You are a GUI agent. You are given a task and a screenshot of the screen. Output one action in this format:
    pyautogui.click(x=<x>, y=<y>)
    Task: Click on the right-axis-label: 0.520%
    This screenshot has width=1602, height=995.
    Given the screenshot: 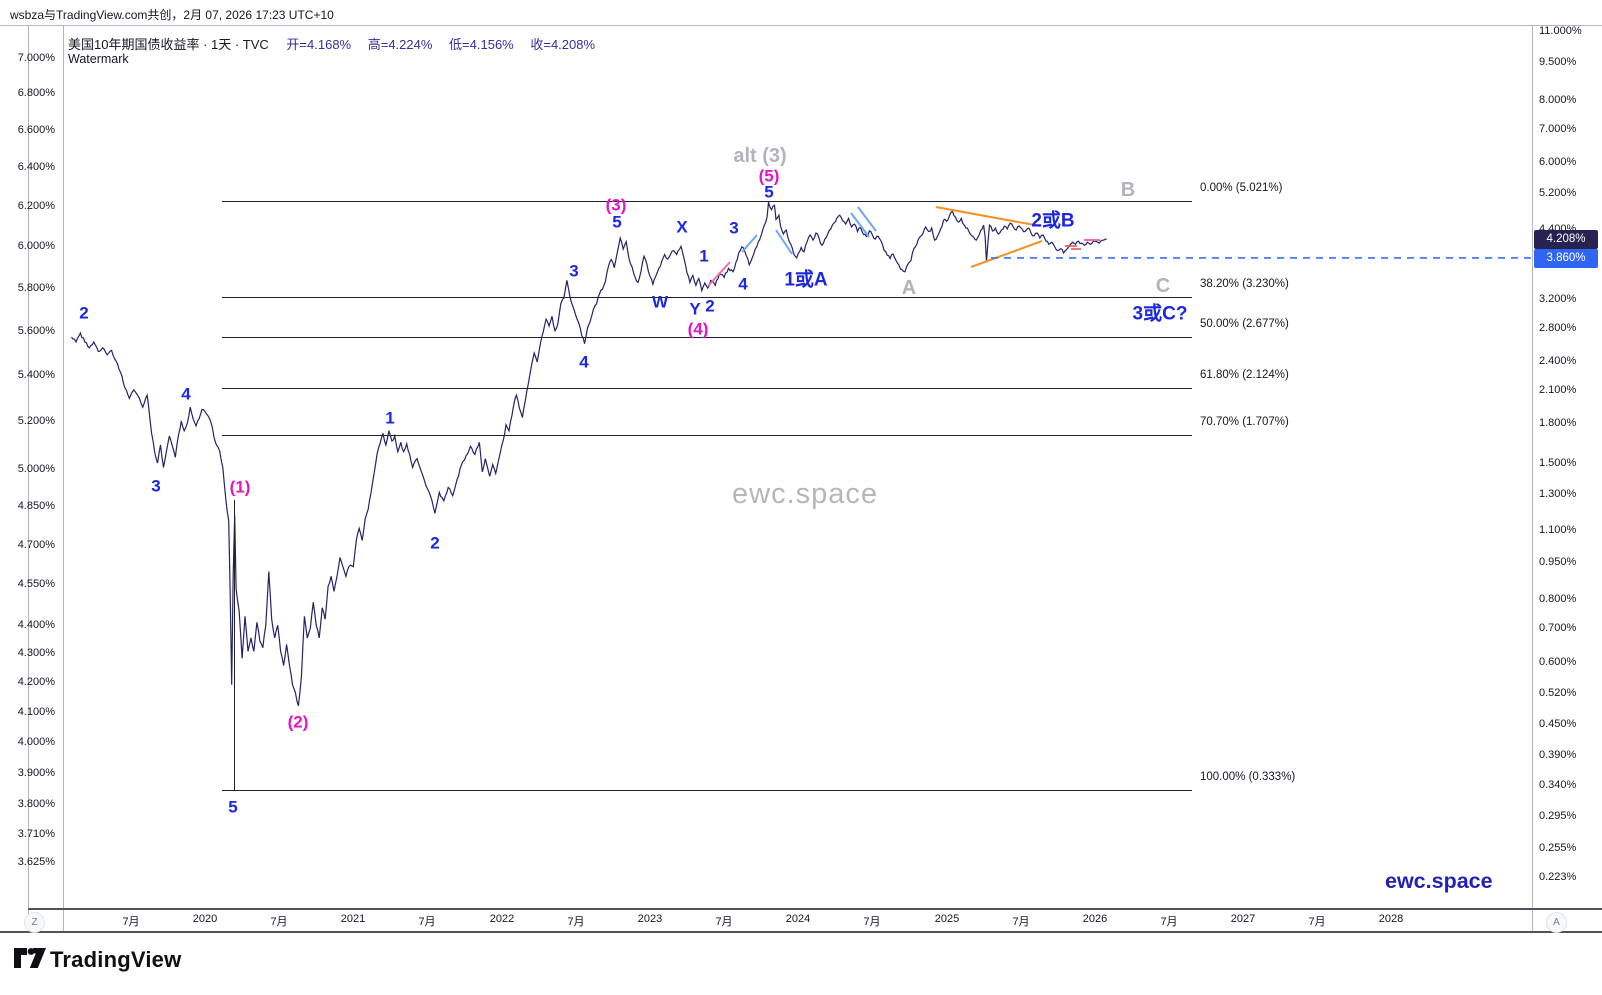 What is the action you would take?
    pyautogui.click(x=1558, y=693)
    